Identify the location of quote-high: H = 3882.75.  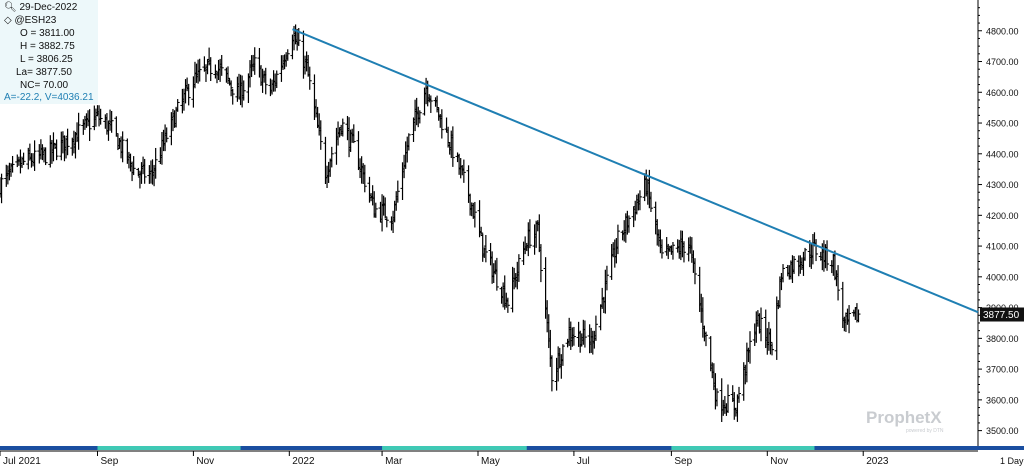
(47, 46).